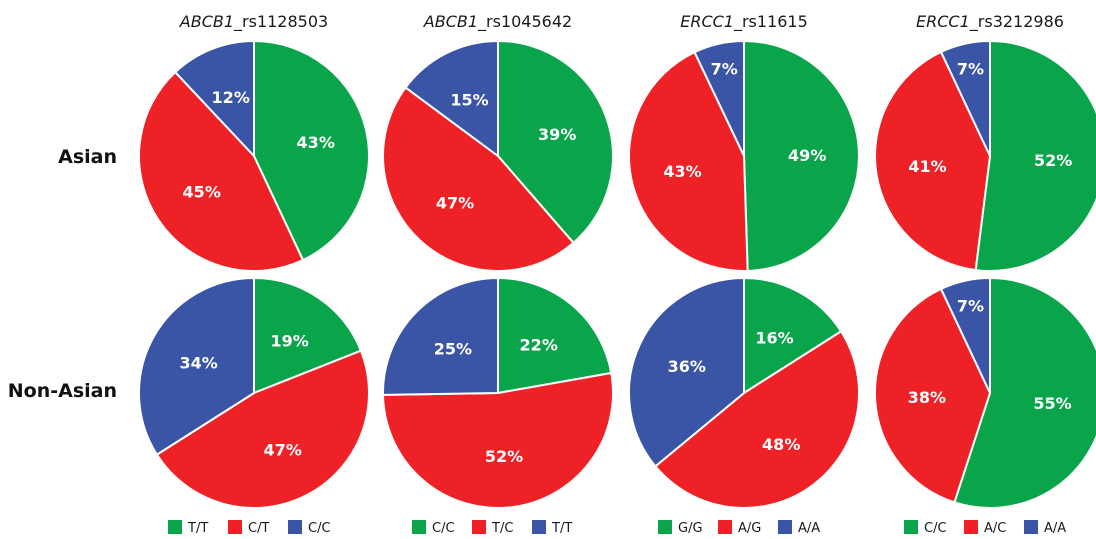 The height and width of the screenshot is (539, 1096). I want to click on pie-2-0: 49% 43% 7%, so click(743, 156).